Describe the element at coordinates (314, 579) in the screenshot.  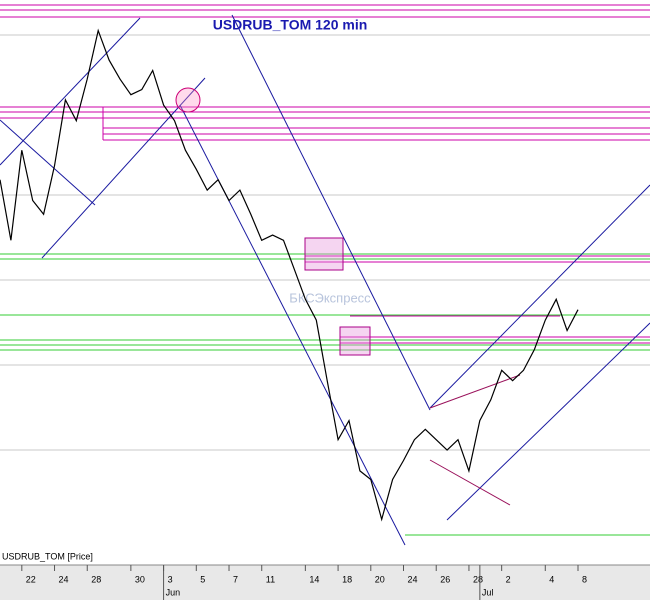
I see `x-tick-label: 14` at that location.